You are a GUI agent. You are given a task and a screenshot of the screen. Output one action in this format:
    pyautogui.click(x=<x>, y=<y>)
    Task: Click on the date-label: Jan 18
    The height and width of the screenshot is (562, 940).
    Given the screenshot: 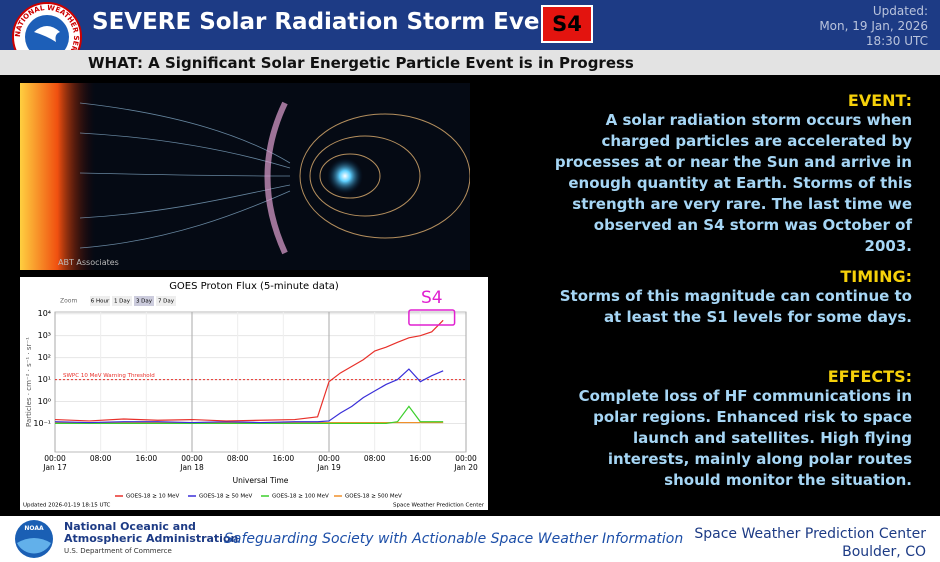 What is the action you would take?
    pyautogui.click(x=191, y=467)
    